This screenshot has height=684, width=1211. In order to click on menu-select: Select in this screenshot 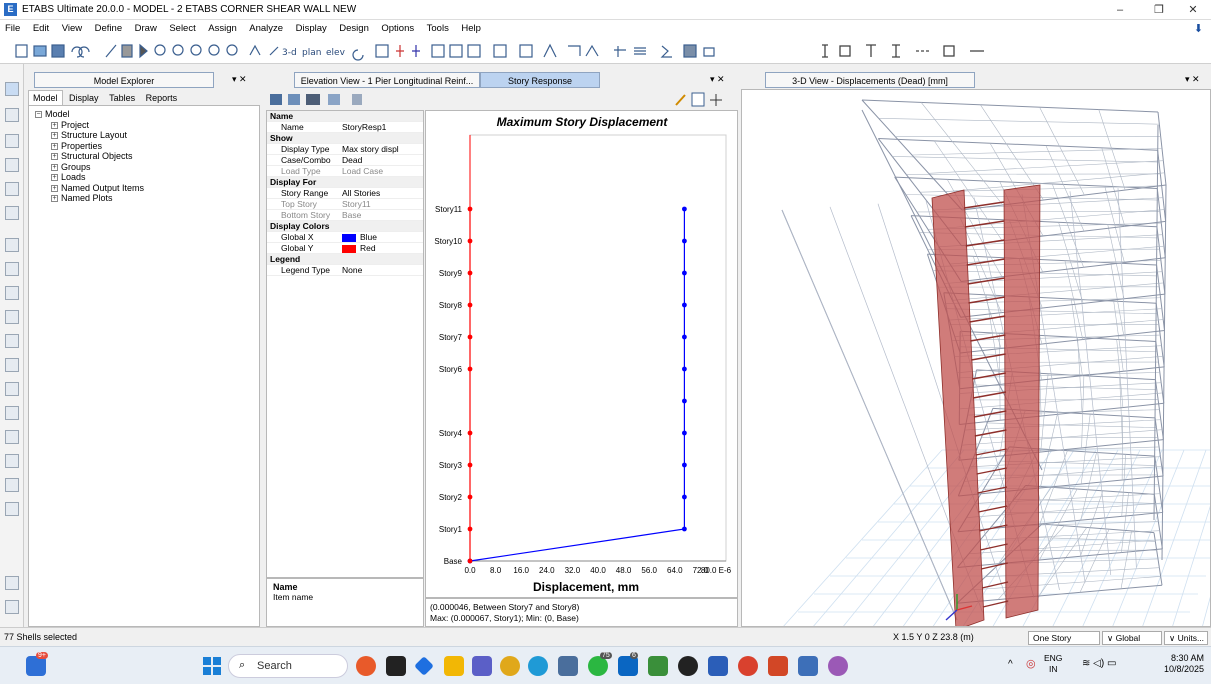, I will do `click(182, 28)`.